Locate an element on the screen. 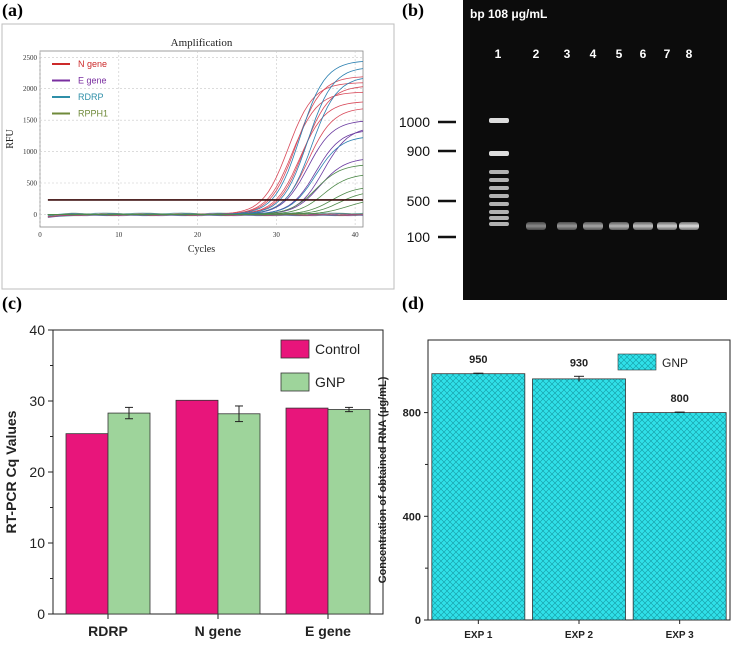  lane-label: 3 is located at coordinates (567, 54).